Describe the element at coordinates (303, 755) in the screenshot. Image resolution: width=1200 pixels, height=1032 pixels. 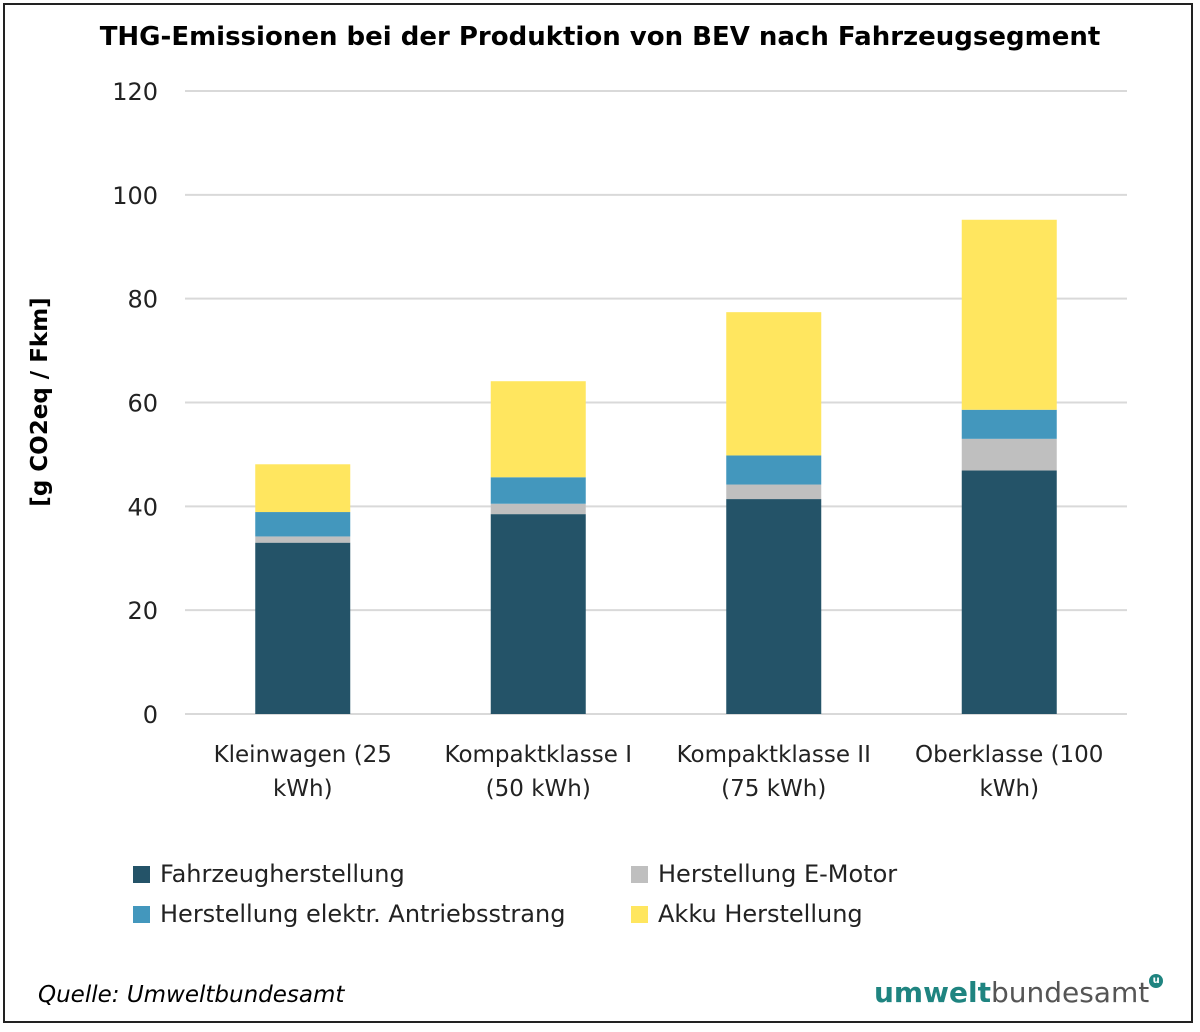
I see `x-tick-label: Kleinwagen (25` at that location.